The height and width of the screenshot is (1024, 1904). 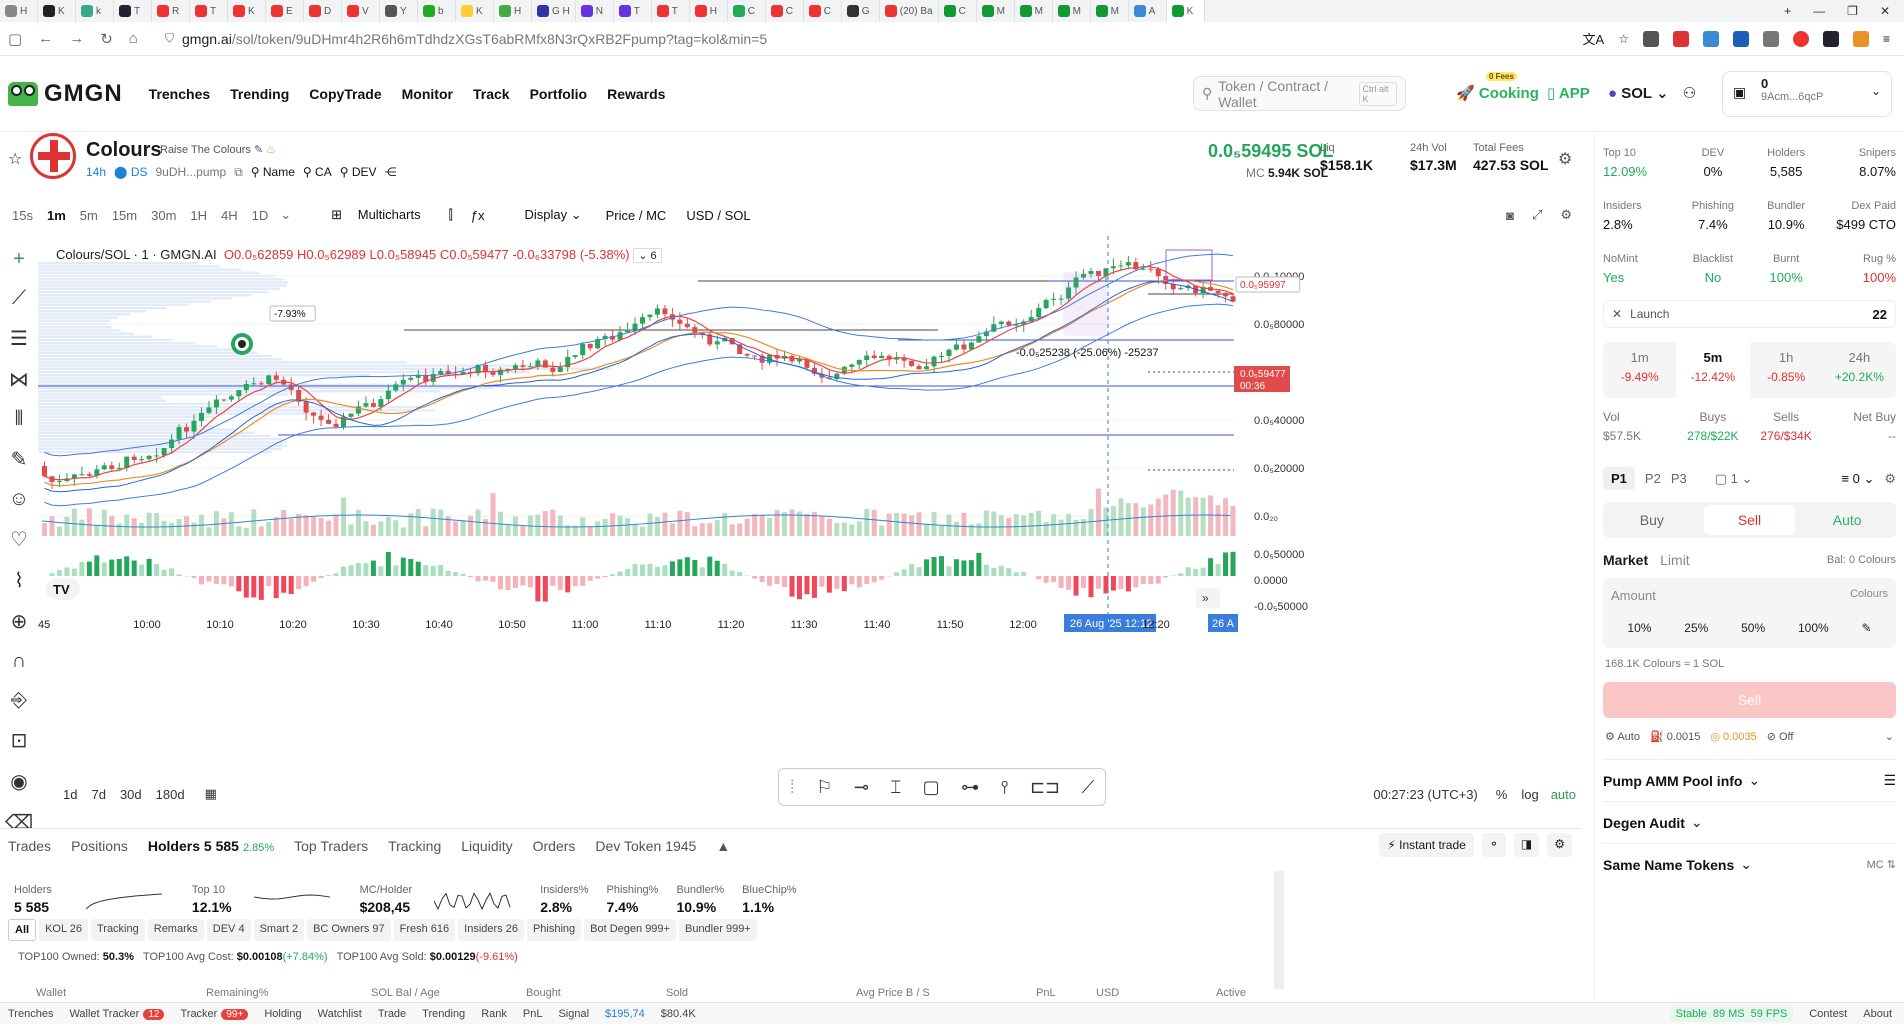 I want to click on preset-tab: P3, so click(x=1678, y=478).